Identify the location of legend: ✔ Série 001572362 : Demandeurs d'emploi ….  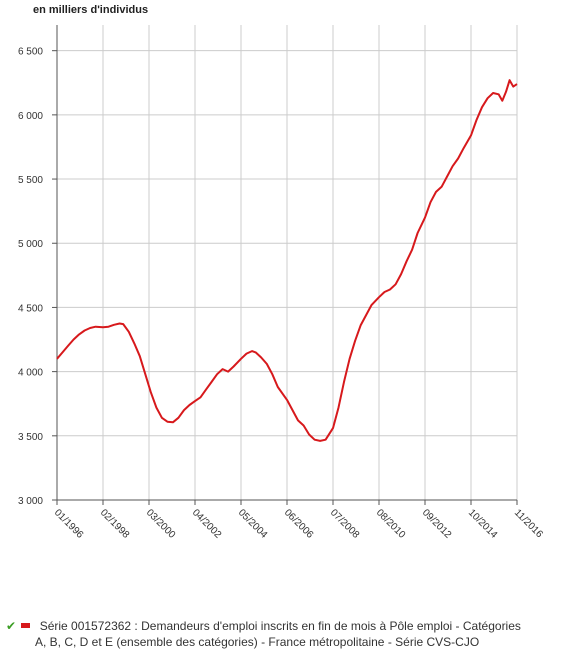
(291, 634).